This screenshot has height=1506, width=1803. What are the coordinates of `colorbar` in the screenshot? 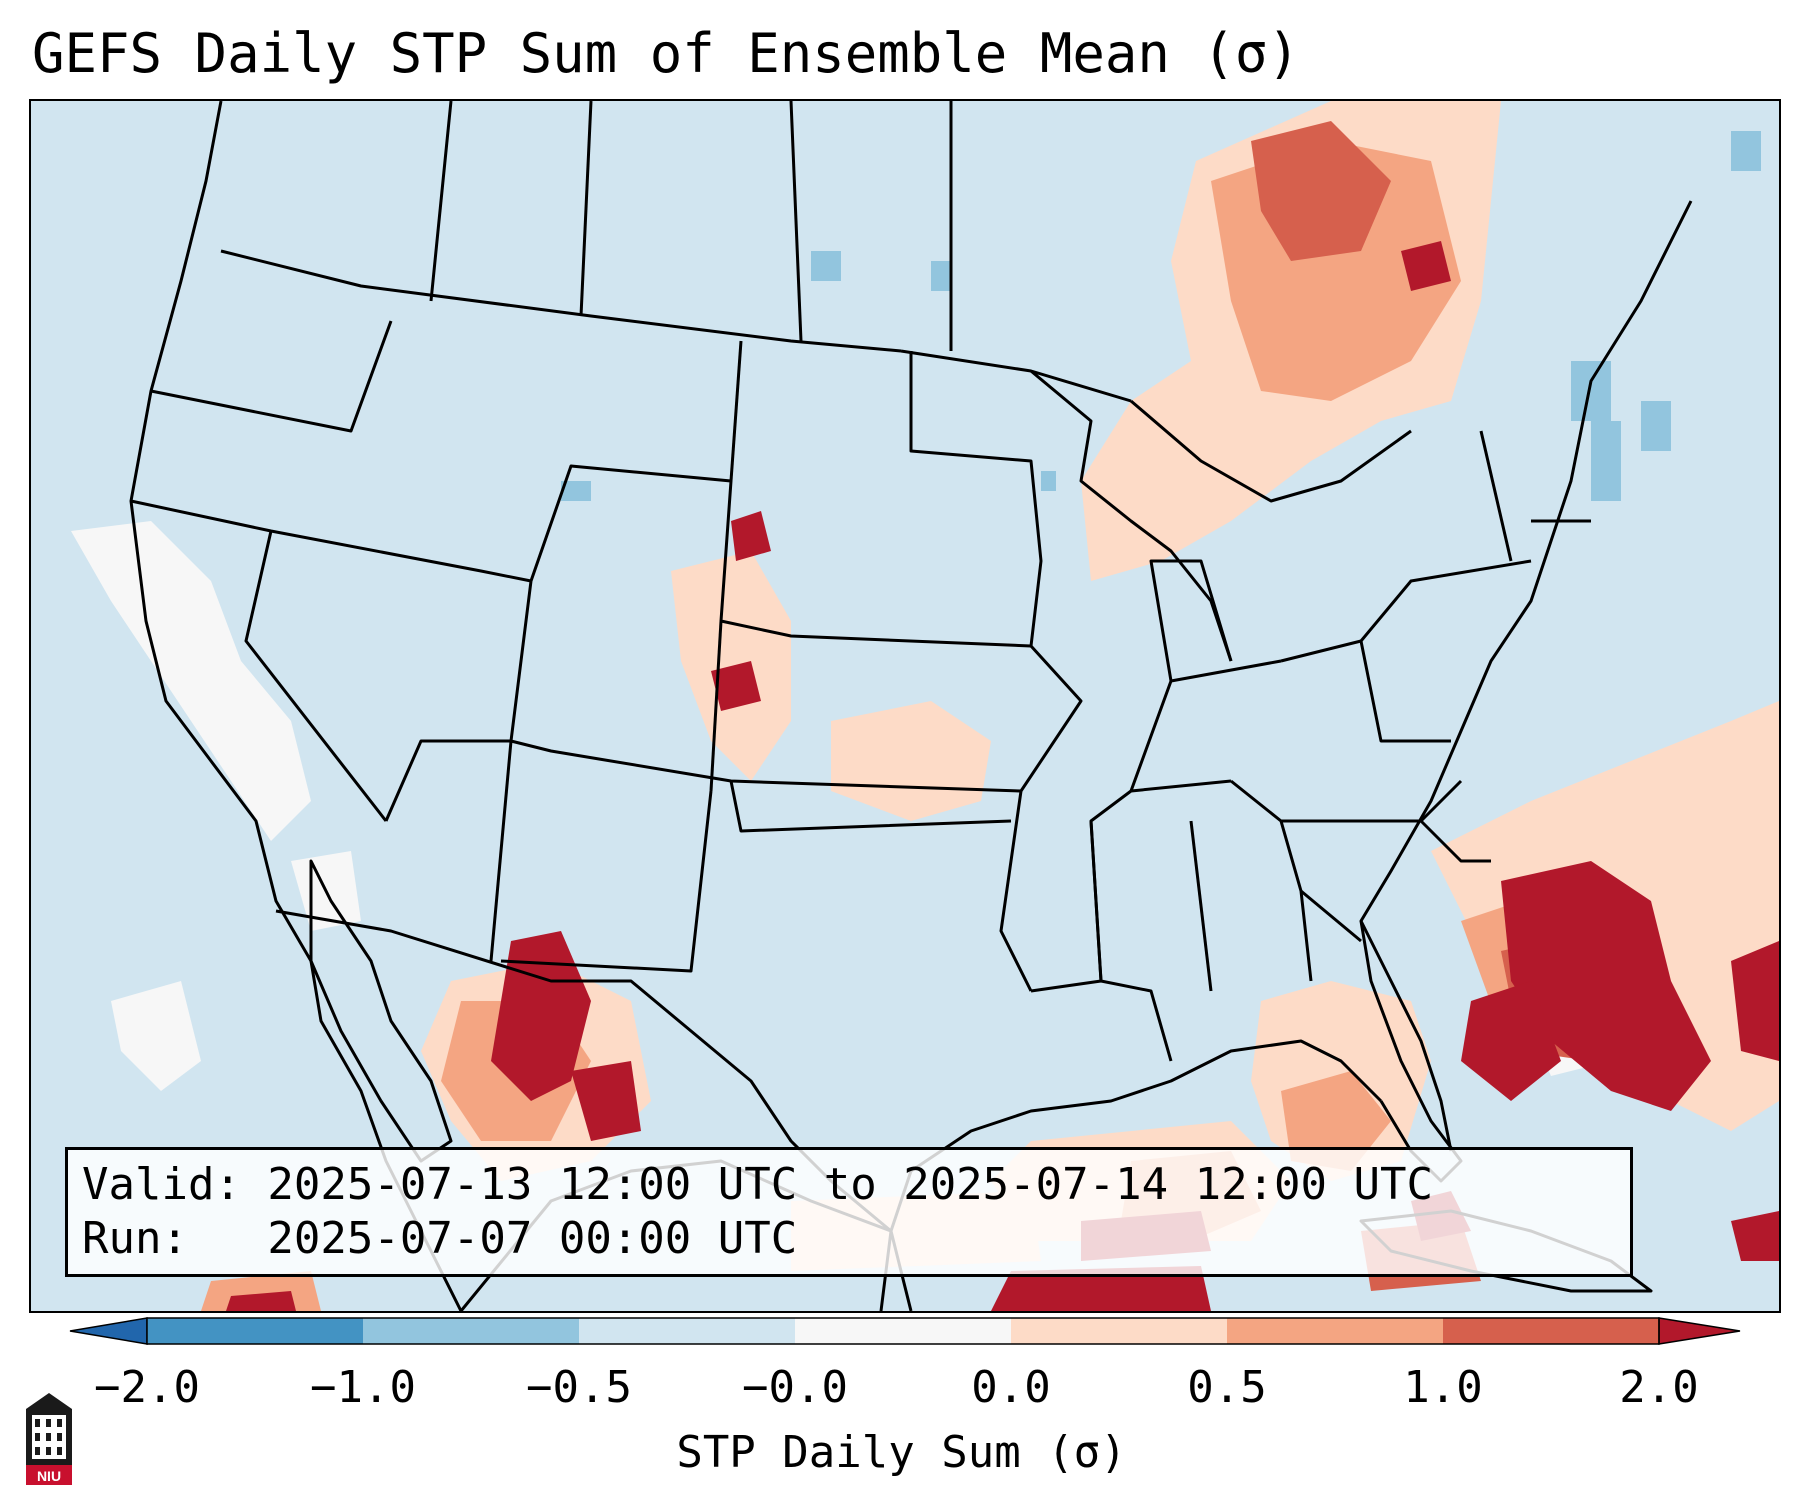 It's located at (905, 1331).